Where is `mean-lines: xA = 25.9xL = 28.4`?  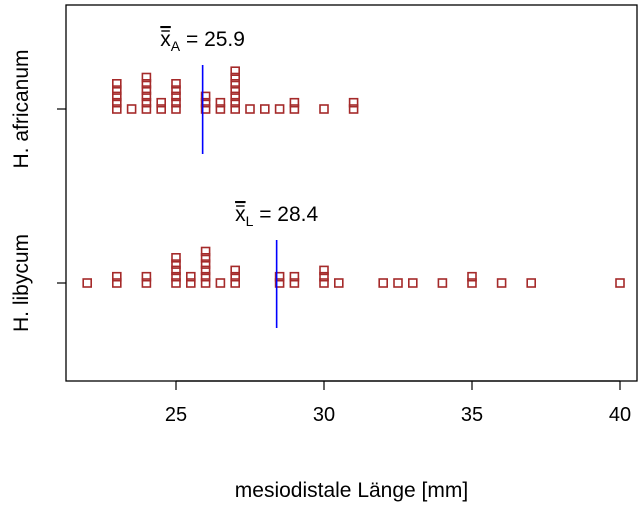
mean-lines: xA = 25.9xL = 28.4 is located at coordinates (239, 178).